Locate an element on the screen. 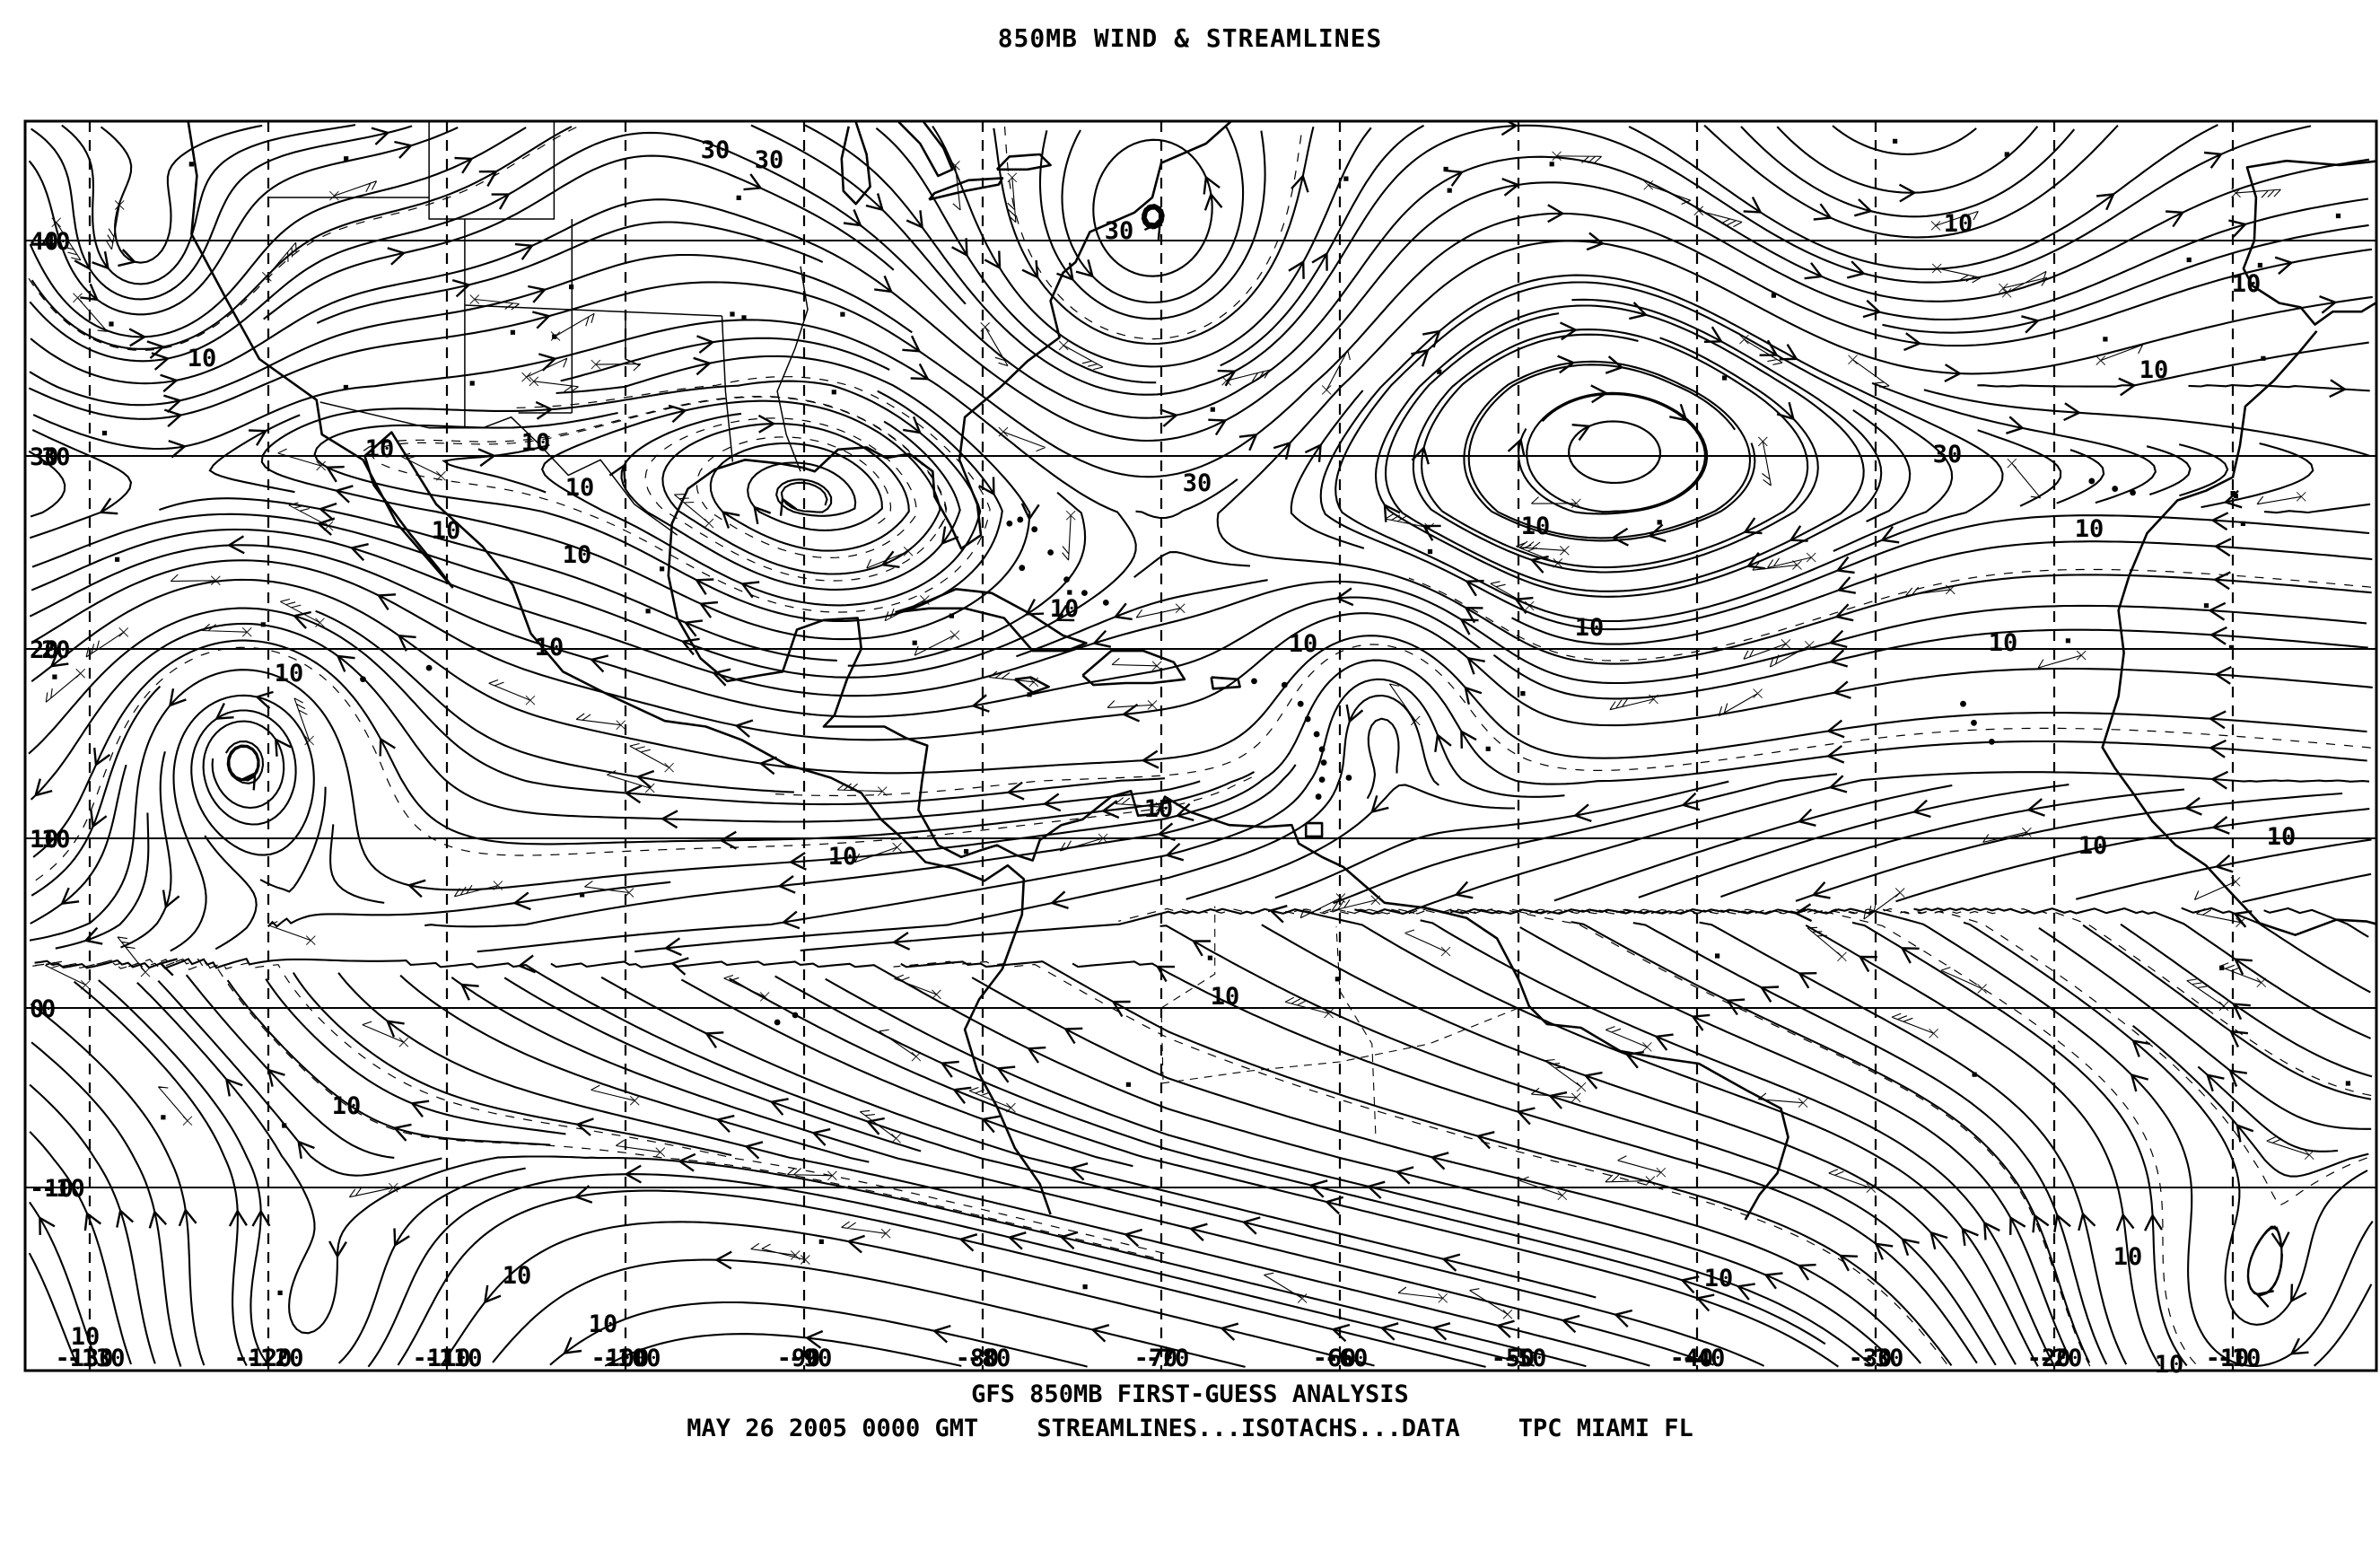 Image resolution: width=2380 pixels, height=1551 pixels. analysis-caption: GFS 850MB FIRST-GUESS ANALYSIS is located at coordinates (1190, 1394).